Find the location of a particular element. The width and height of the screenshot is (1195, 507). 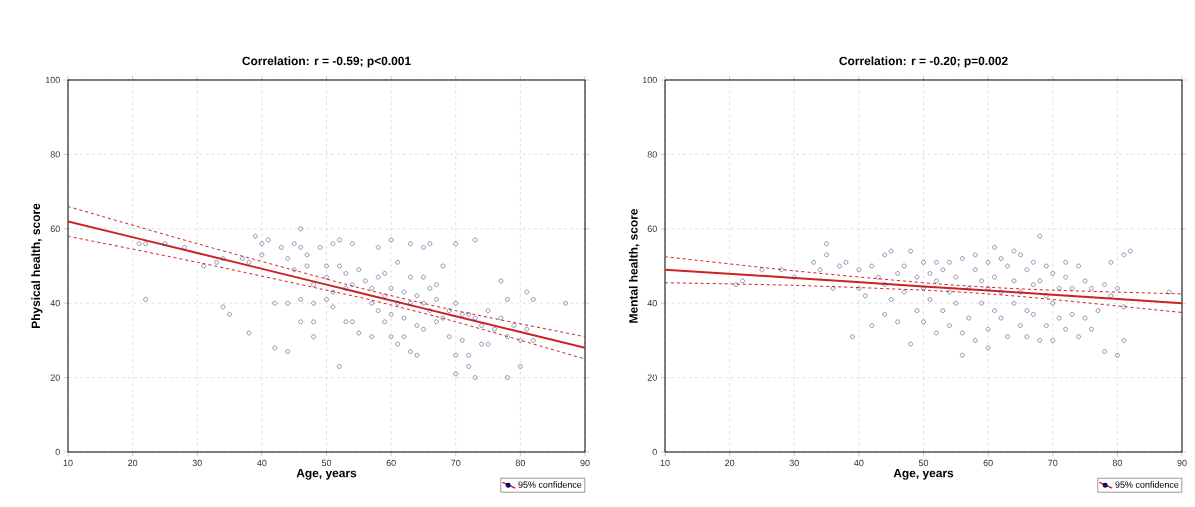

y-axis-title: Physical health, score is located at coordinates (37, 265).